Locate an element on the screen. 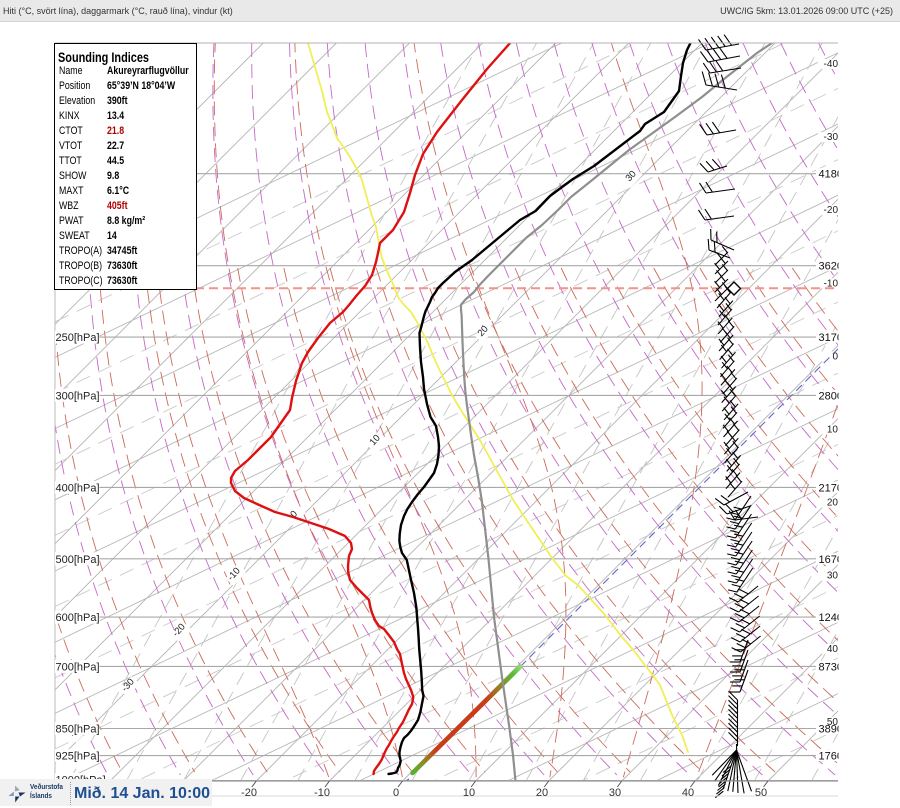 This screenshot has width=900, height=808. svg-text: 3620 is located at coordinates (831, 267).